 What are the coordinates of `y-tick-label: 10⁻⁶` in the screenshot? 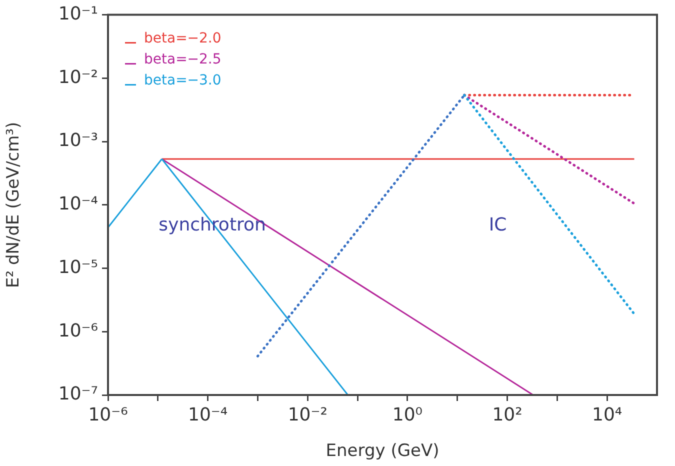 It's located at (78, 331).